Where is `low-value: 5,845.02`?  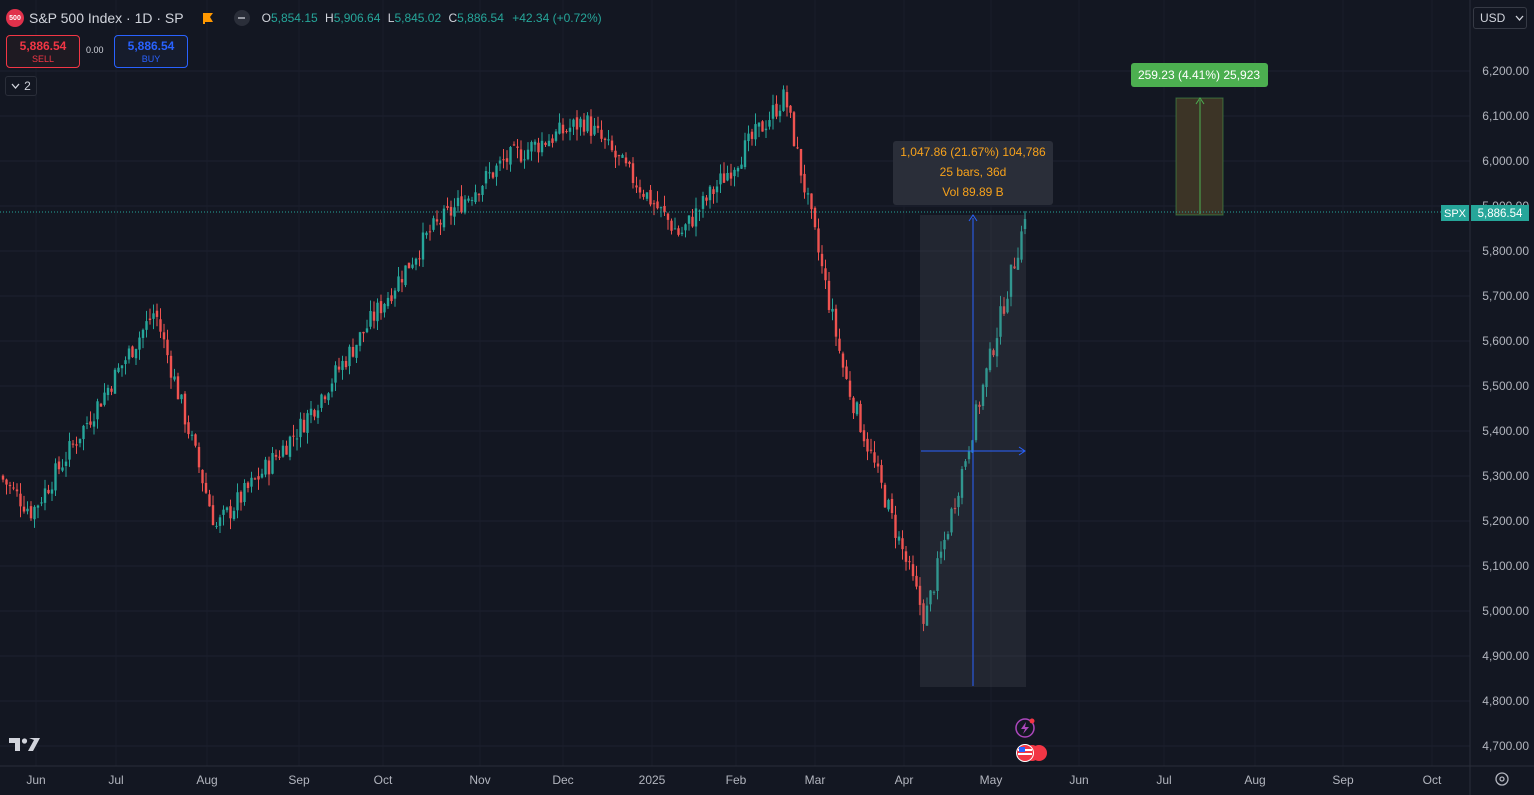 low-value: 5,845.02 is located at coordinates (418, 18).